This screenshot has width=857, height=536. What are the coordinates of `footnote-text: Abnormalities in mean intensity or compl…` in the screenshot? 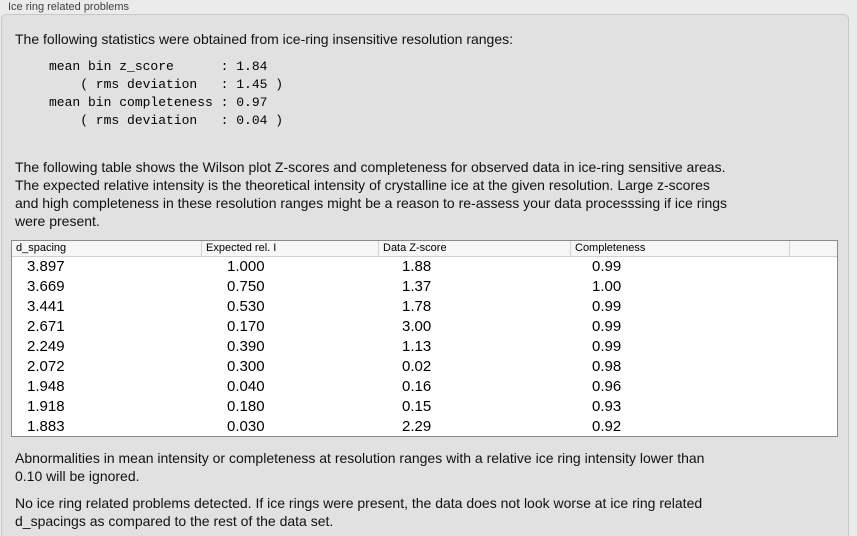 It's located at (360, 467).